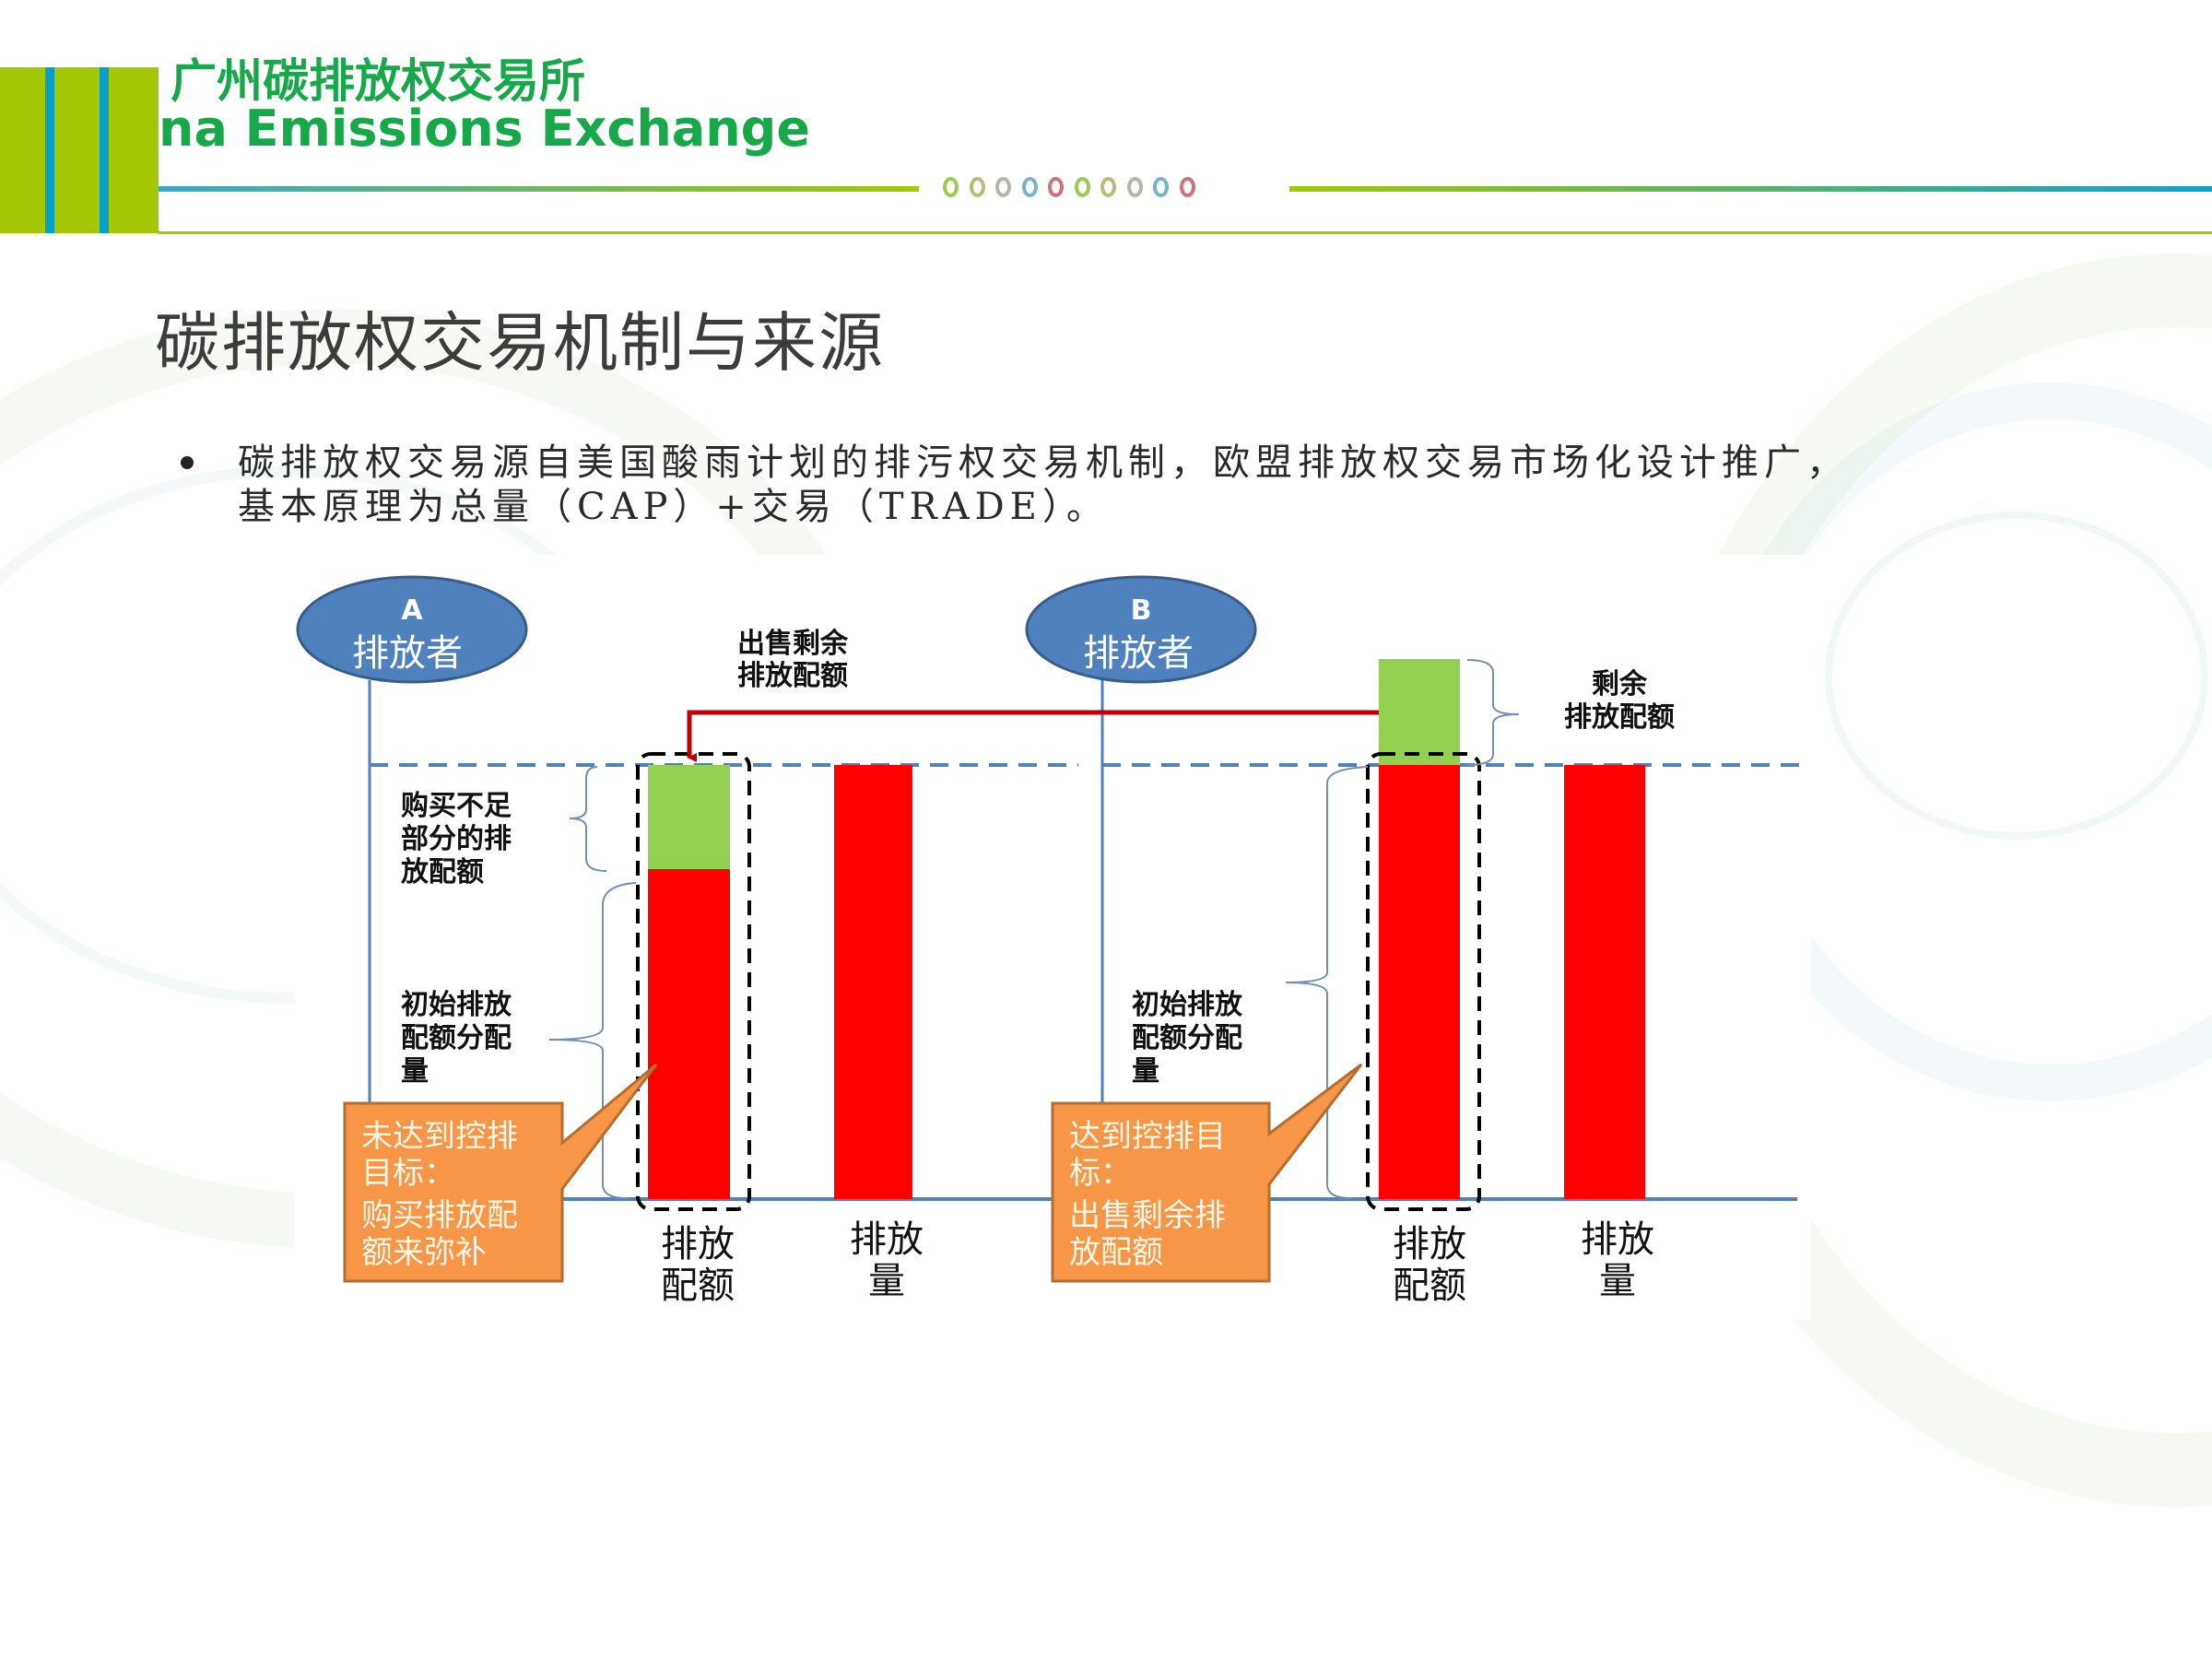  Describe the element at coordinates (792, 676) in the screenshot. I see `transfer-label-line2: 排放配额` at that location.